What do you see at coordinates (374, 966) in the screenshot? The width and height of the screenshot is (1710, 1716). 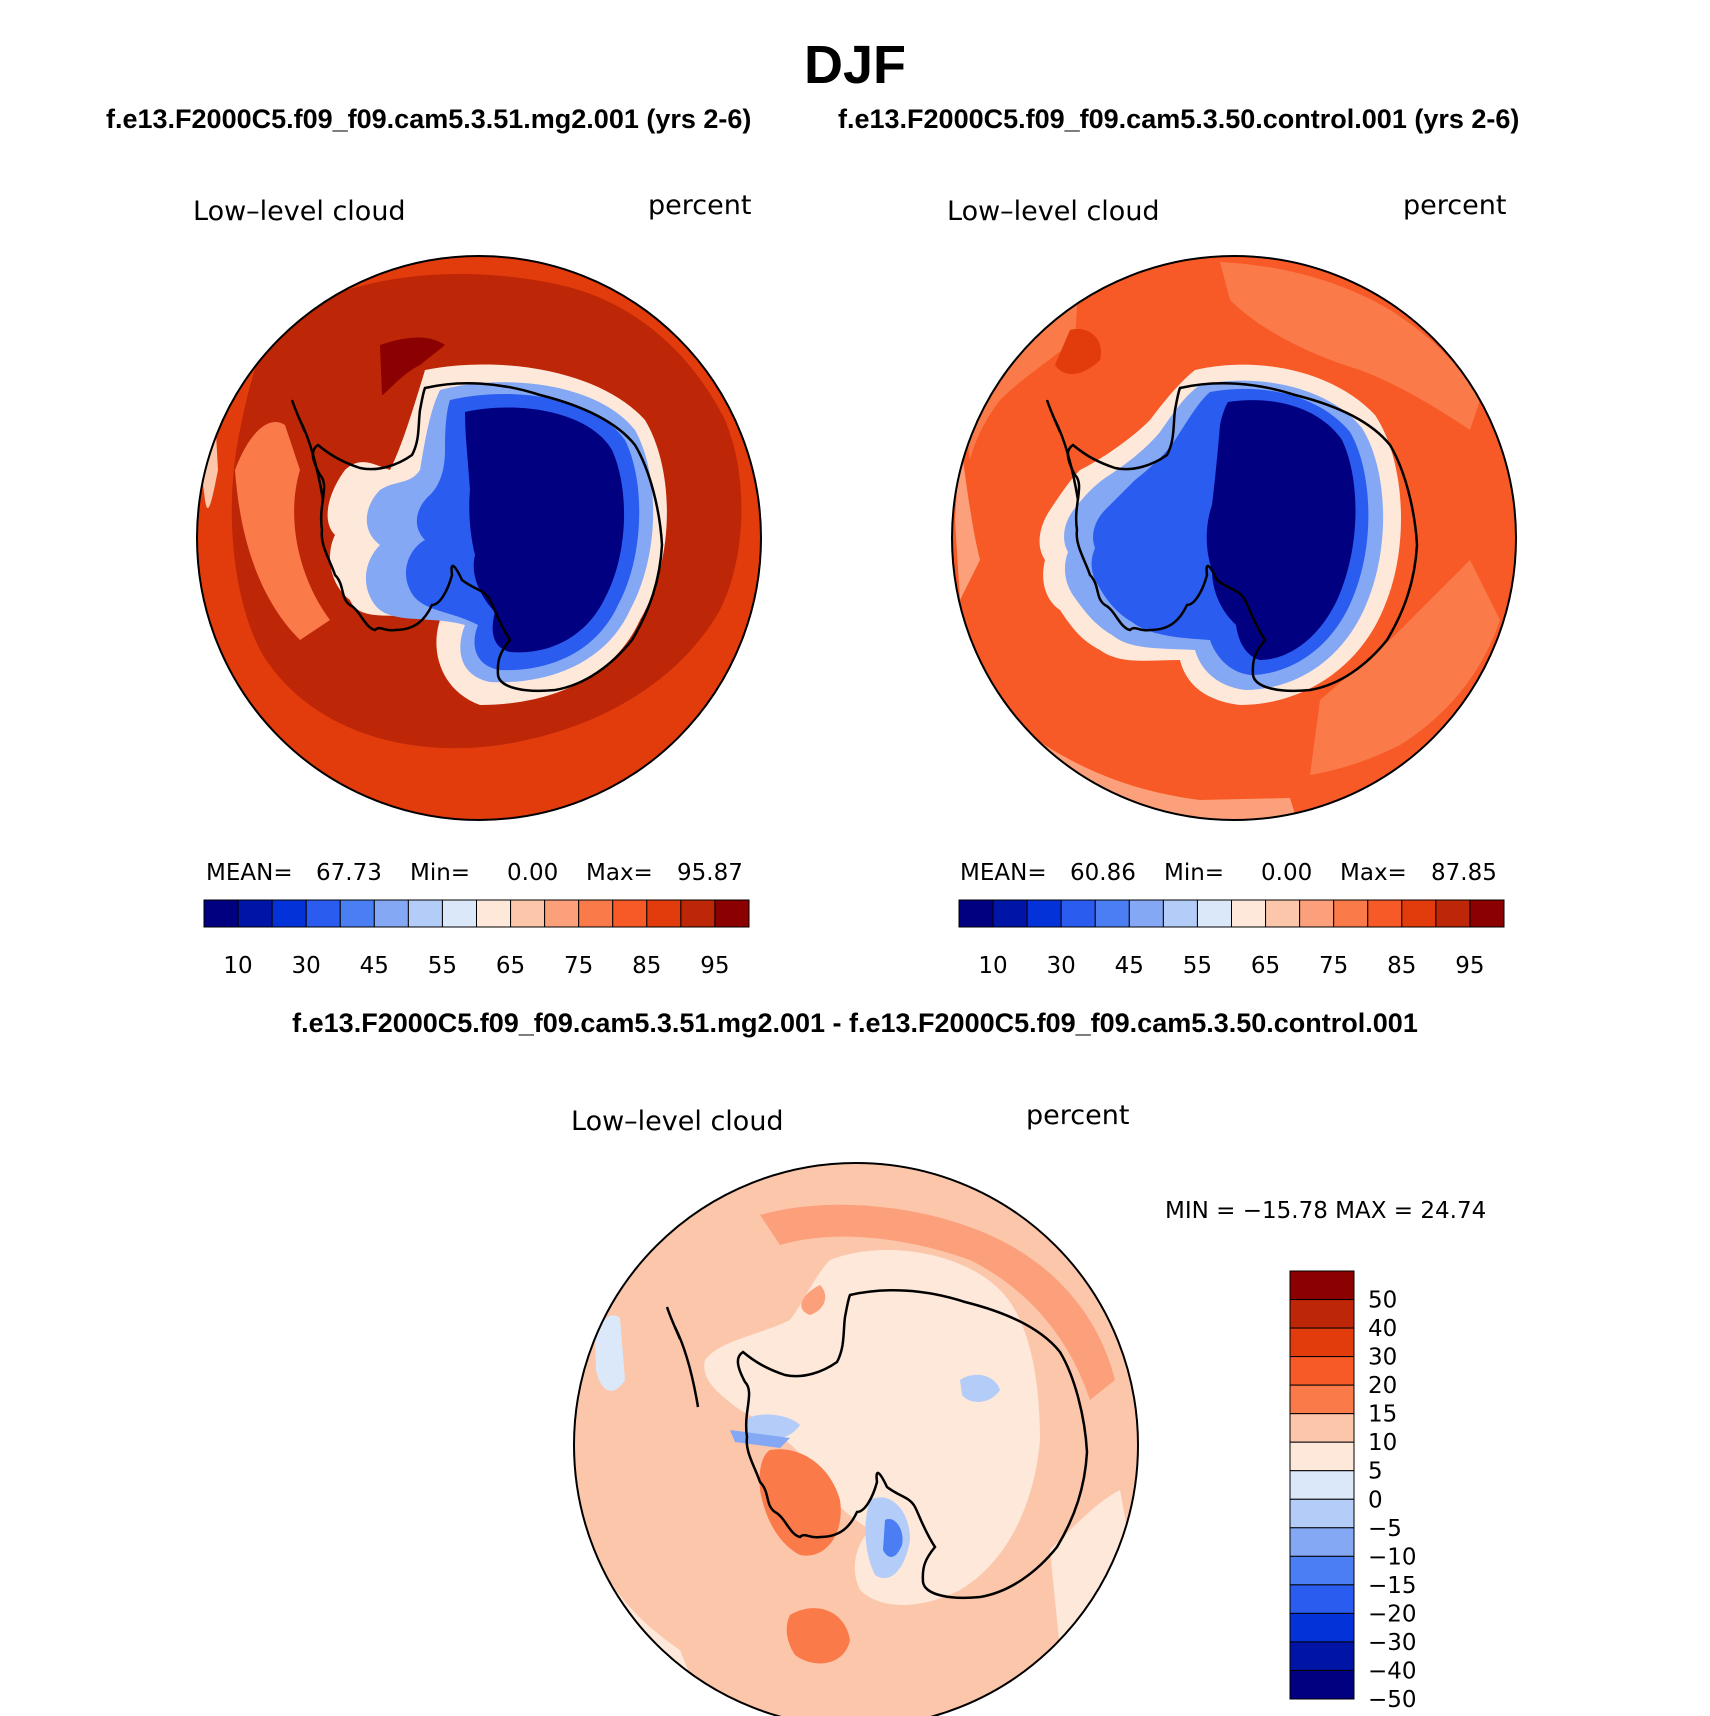 I see `left-colorbar-tick-label: 45` at bounding box center [374, 966].